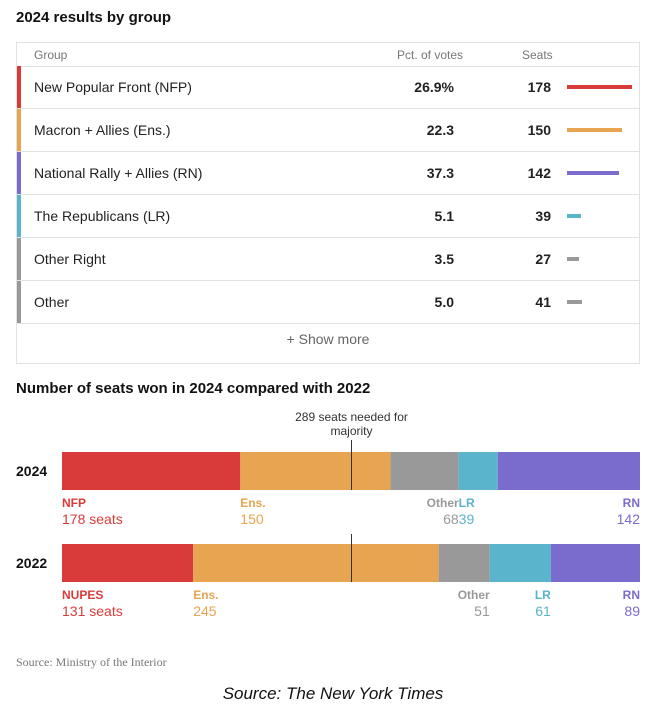  What do you see at coordinates (482, 611) in the screenshot?
I see `segment-value: 51` at bounding box center [482, 611].